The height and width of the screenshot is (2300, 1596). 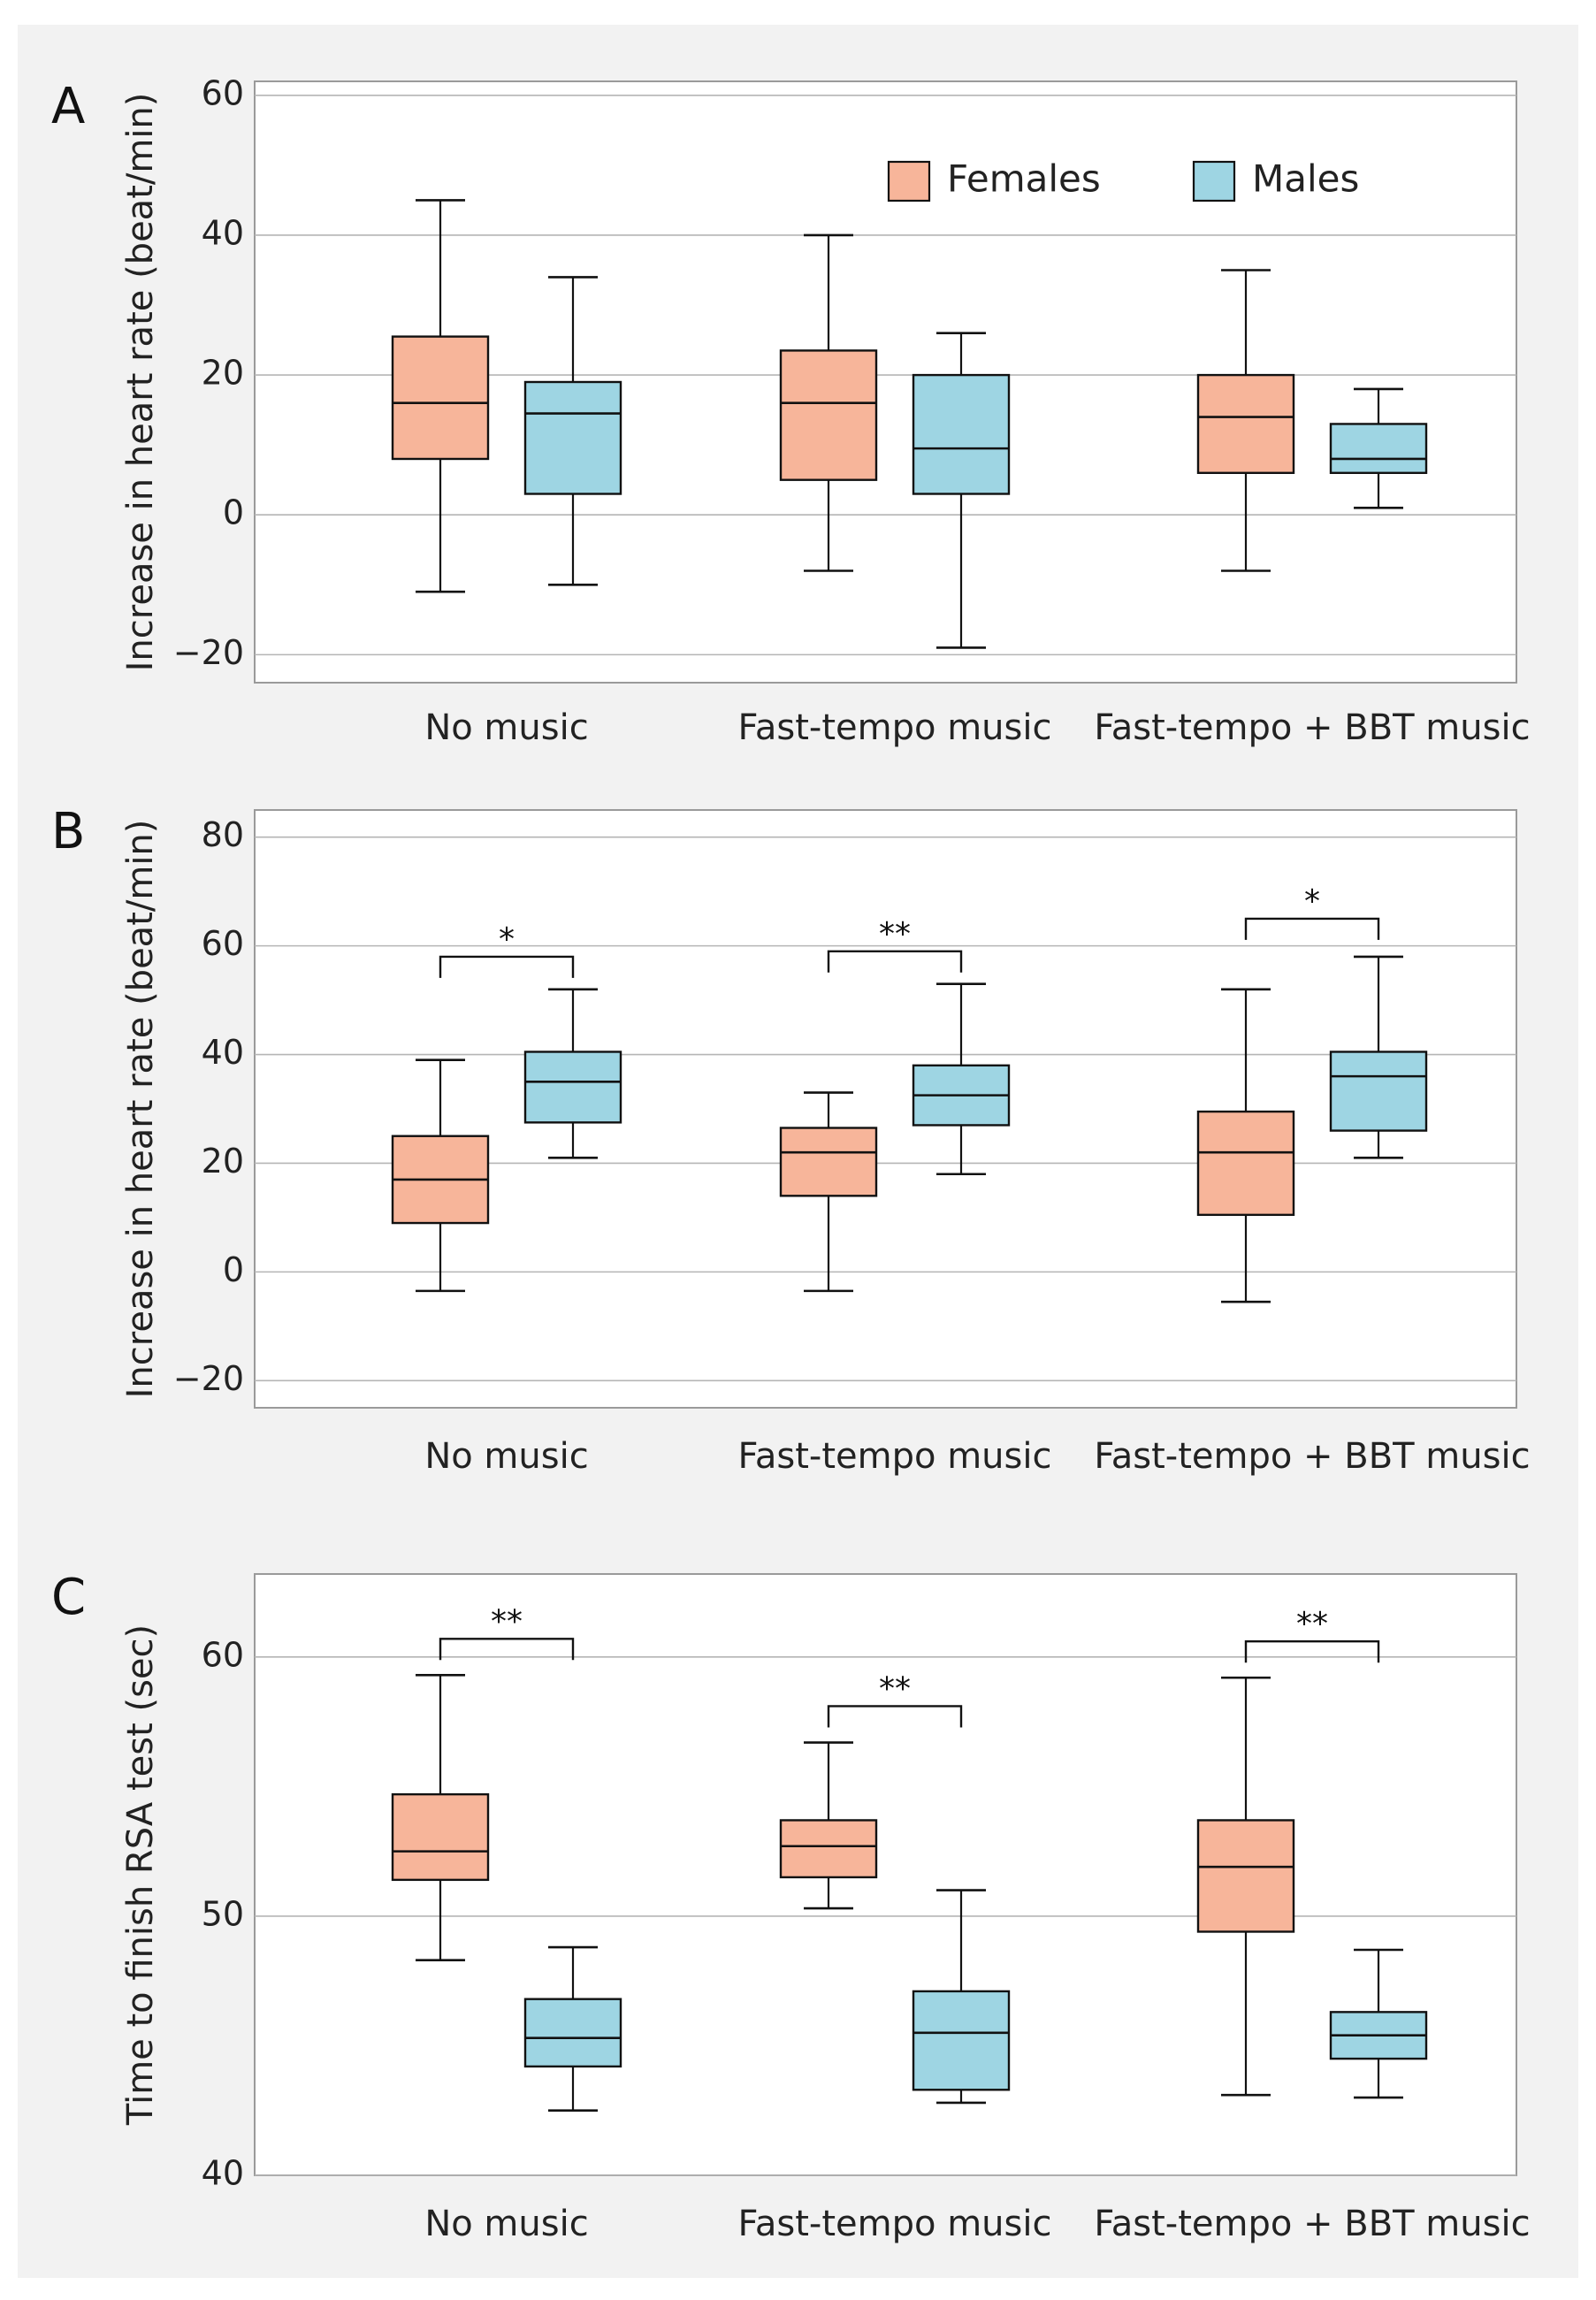 I want to click on legend-swatch-females, so click(x=909, y=181).